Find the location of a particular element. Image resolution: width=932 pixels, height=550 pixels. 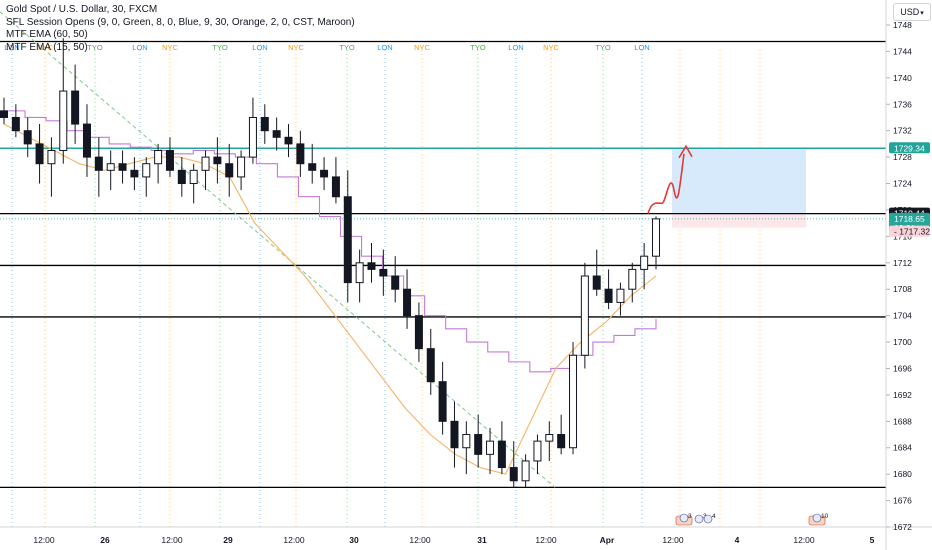

y-tick-label: 1704 is located at coordinates (902, 316).